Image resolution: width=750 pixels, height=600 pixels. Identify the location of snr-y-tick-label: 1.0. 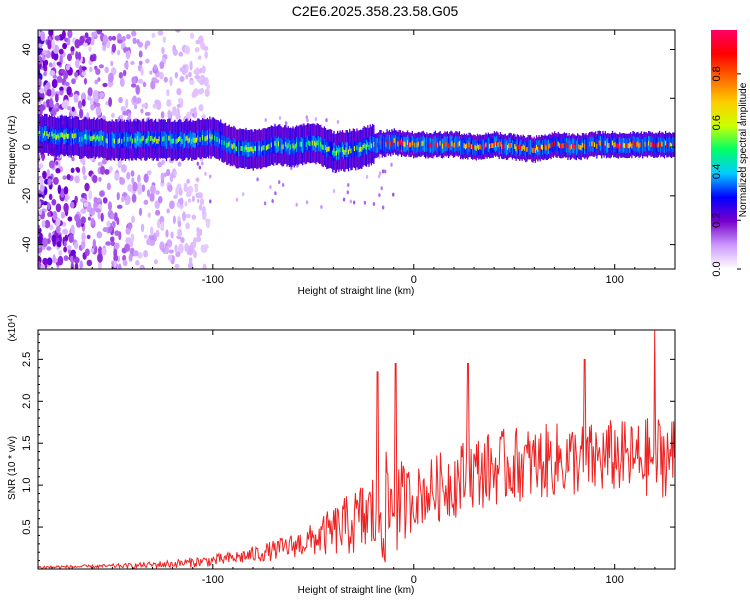
(27, 484).